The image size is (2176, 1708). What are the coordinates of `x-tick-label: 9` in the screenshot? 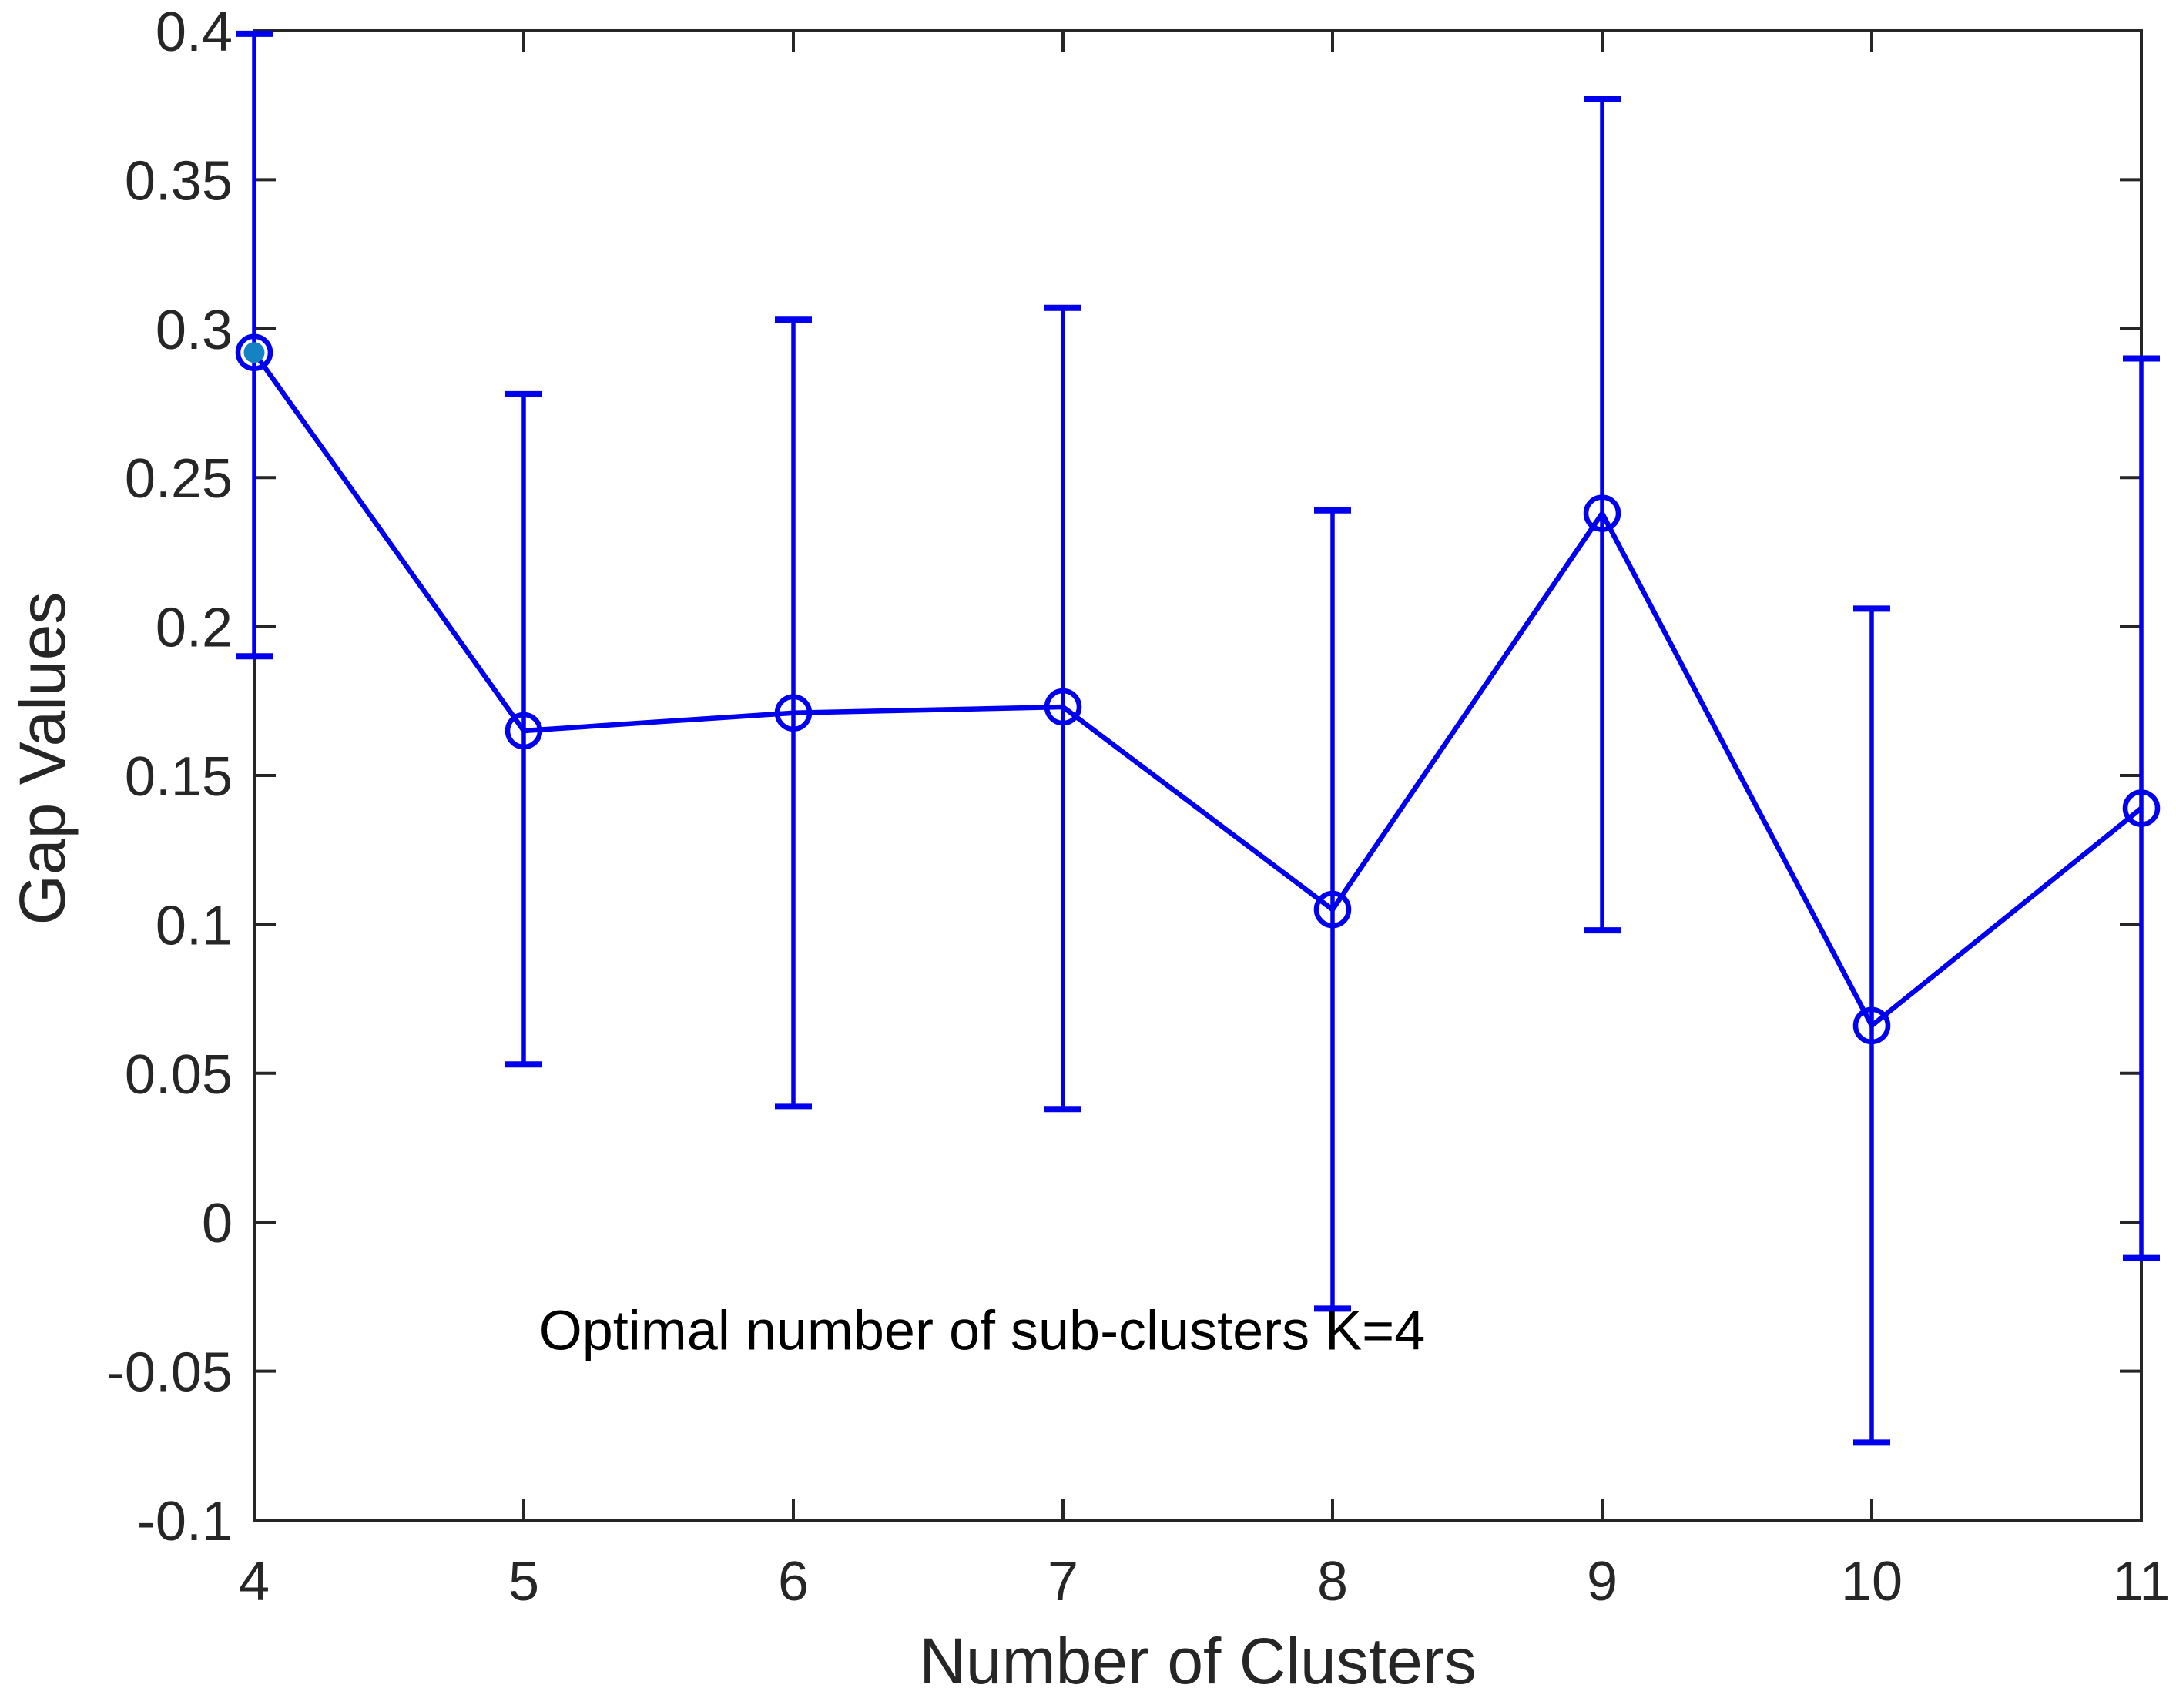 It's located at (1602, 1582).